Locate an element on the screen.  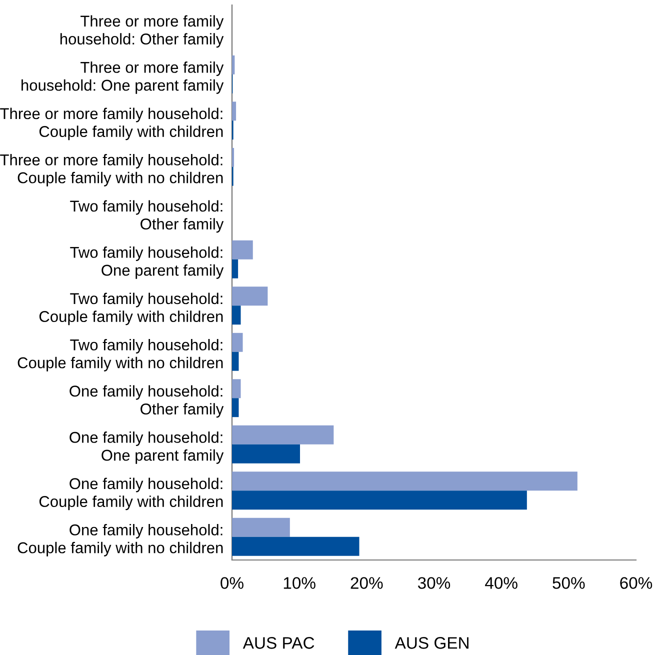
x-tick-label: 30% is located at coordinates (434, 583).